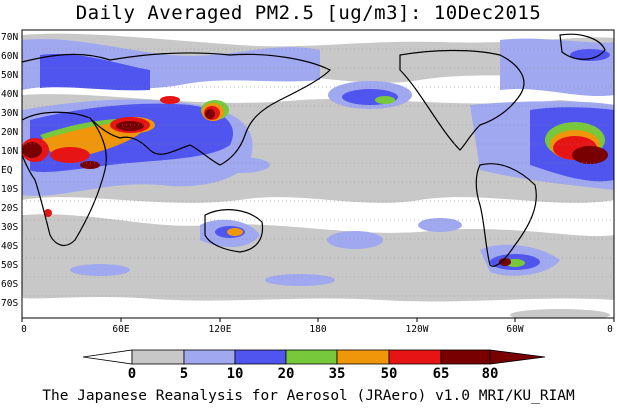 The image size is (617, 410). I want to click on map-title: Daily Averaged PM2.5 [ug/m3]: 10Dec2015, so click(308, 13).